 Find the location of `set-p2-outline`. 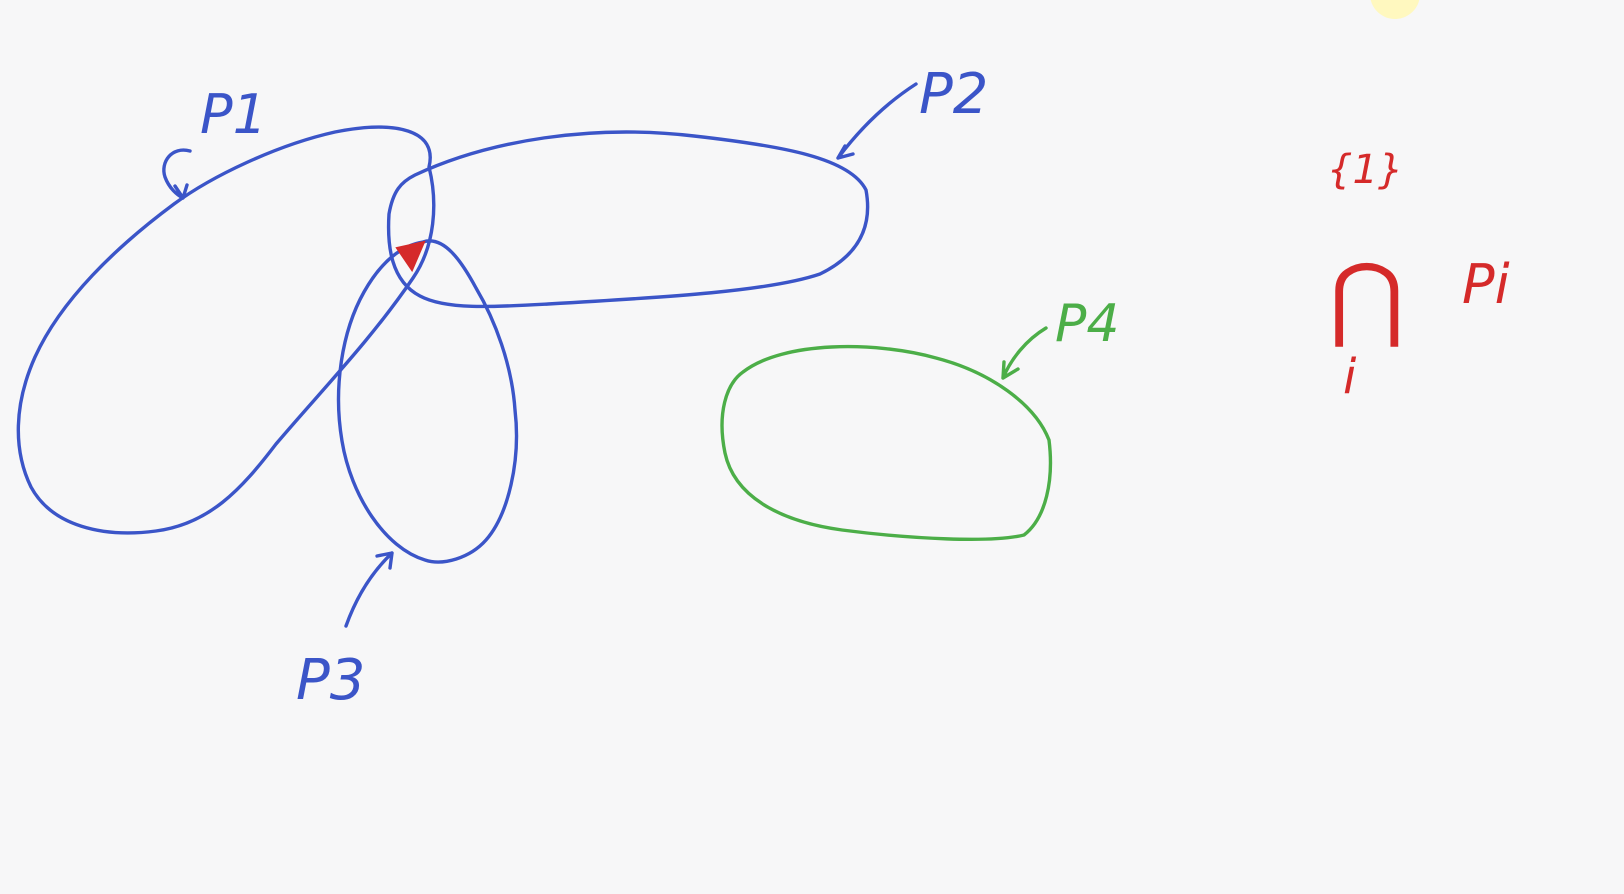

set-p2-outline is located at coordinates (628, 219).